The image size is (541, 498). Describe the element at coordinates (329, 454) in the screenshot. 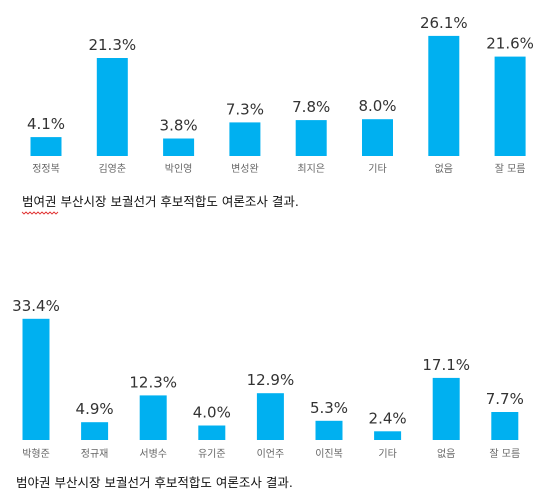

I see `category-label-6: 이진복` at that location.